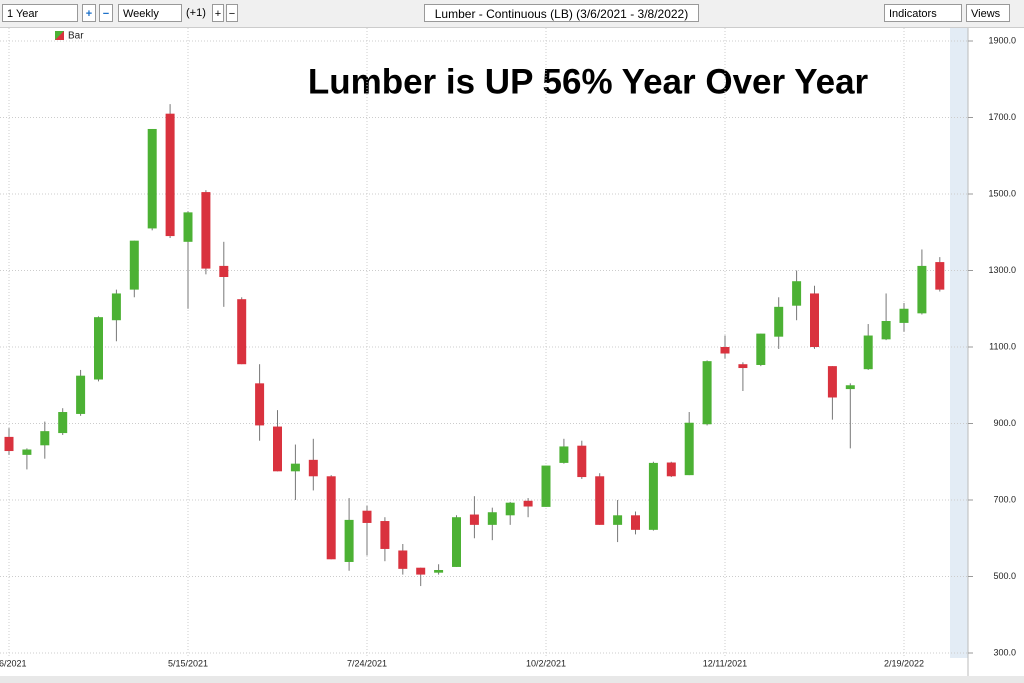 The image size is (1024, 683). Describe the element at coordinates (588, 81) in the screenshot. I see `annotation: Lumber is UP 56% Year Over Year` at that location.